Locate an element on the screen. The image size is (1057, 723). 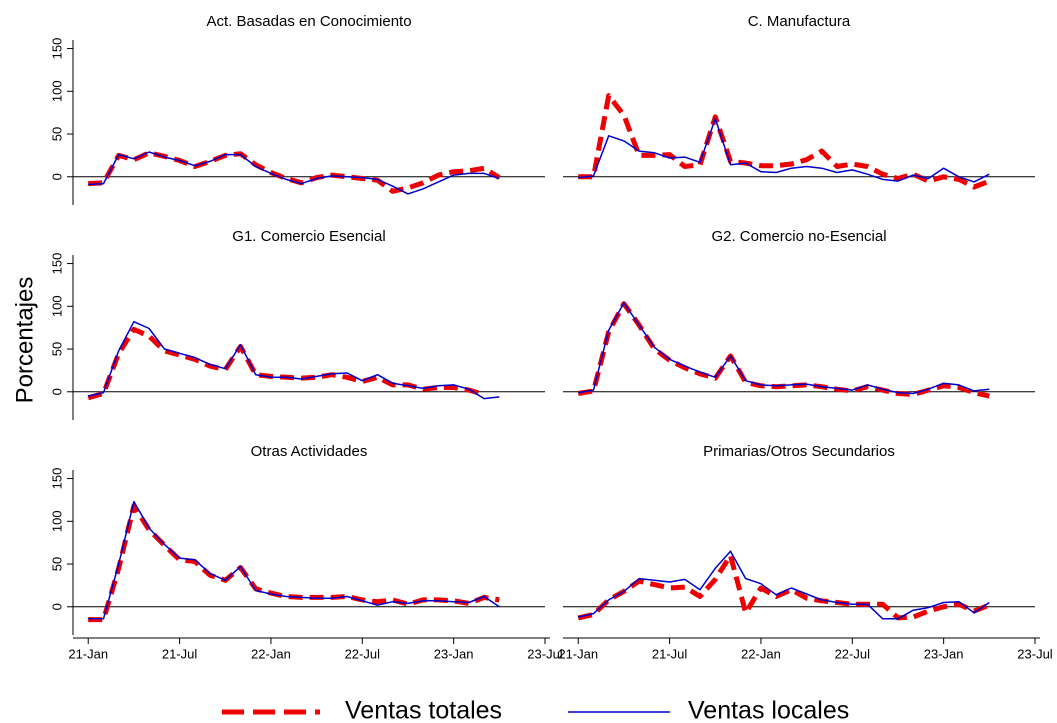
panel-title: Act. Basadas en Conocimiento is located at coordinates (308, 21).